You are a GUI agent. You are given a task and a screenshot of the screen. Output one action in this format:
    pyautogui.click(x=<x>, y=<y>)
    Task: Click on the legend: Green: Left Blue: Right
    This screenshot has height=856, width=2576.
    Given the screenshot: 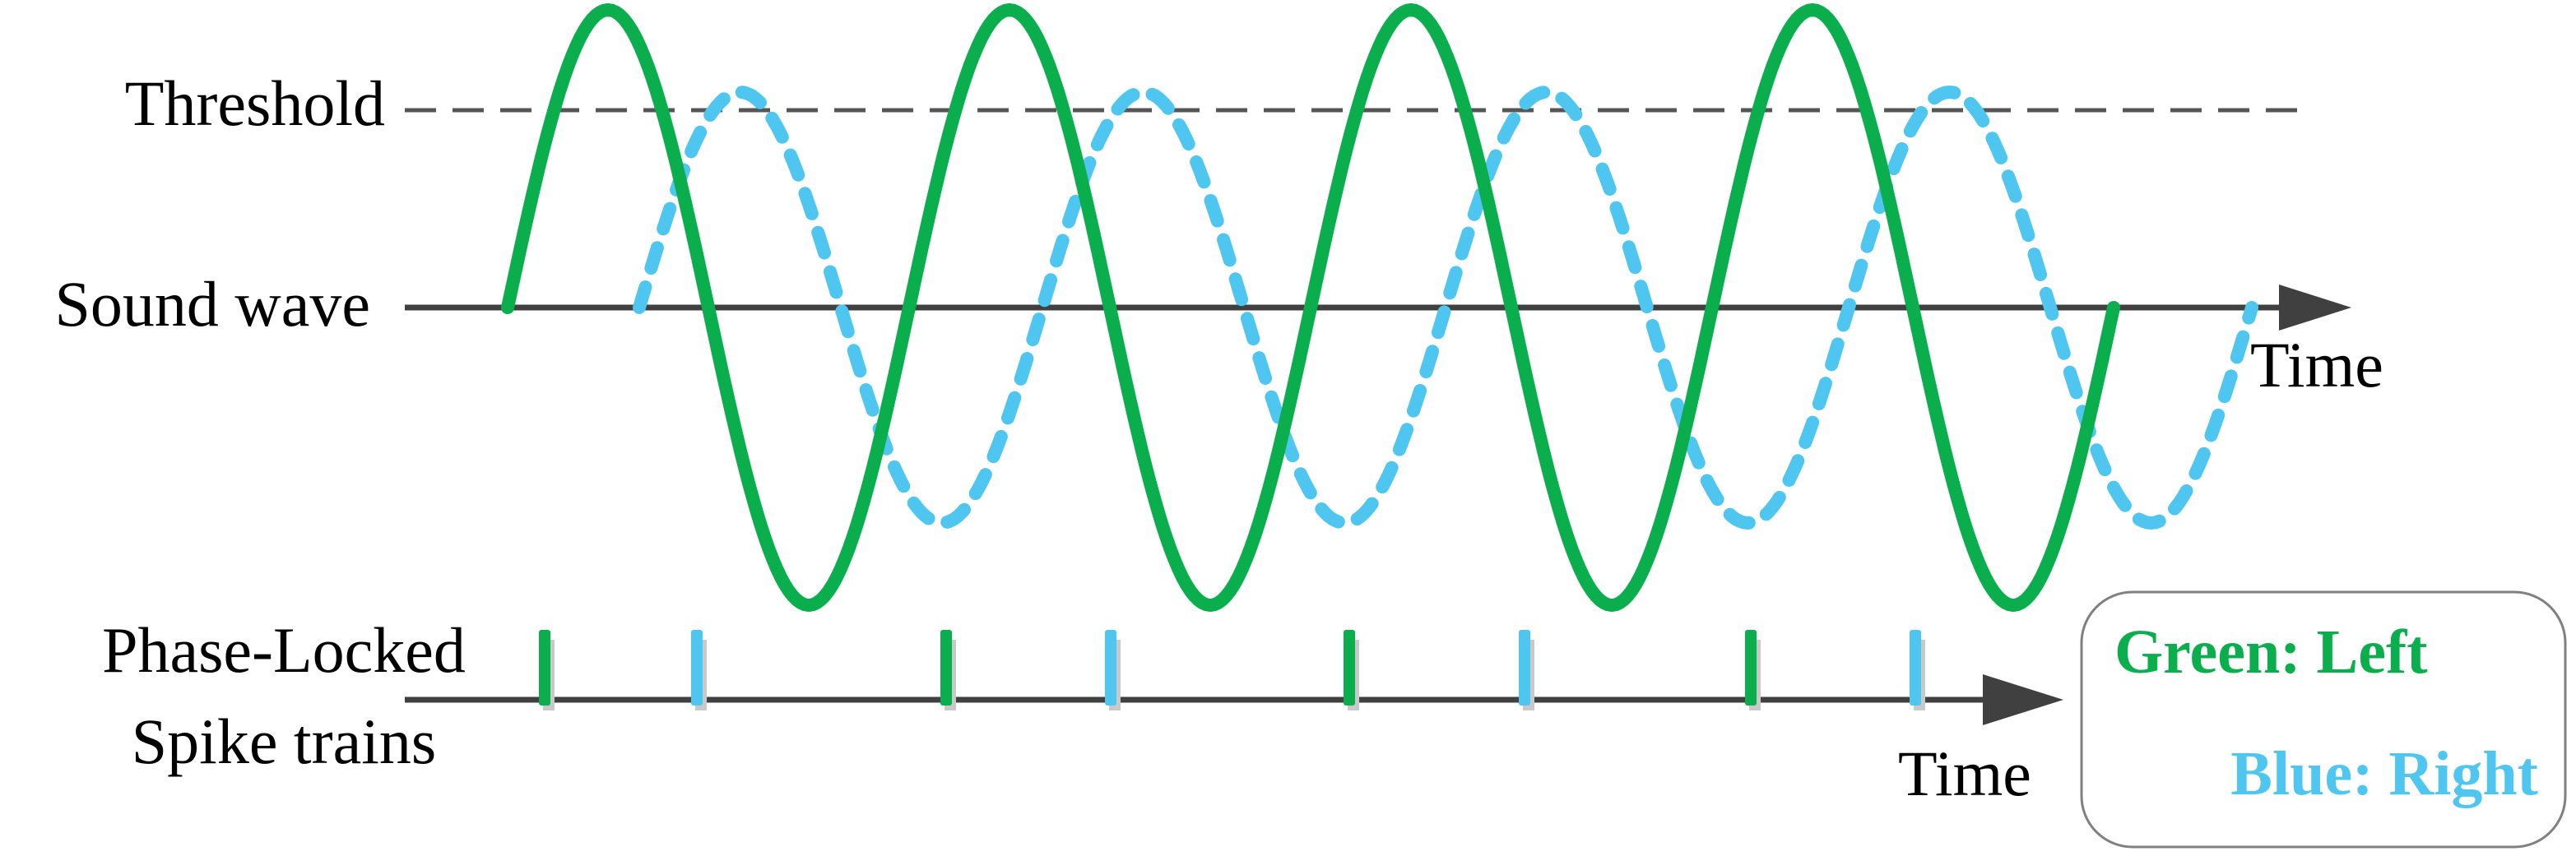 What is the action you would take?
    pyautogui.click(x=2323, y=720)
    